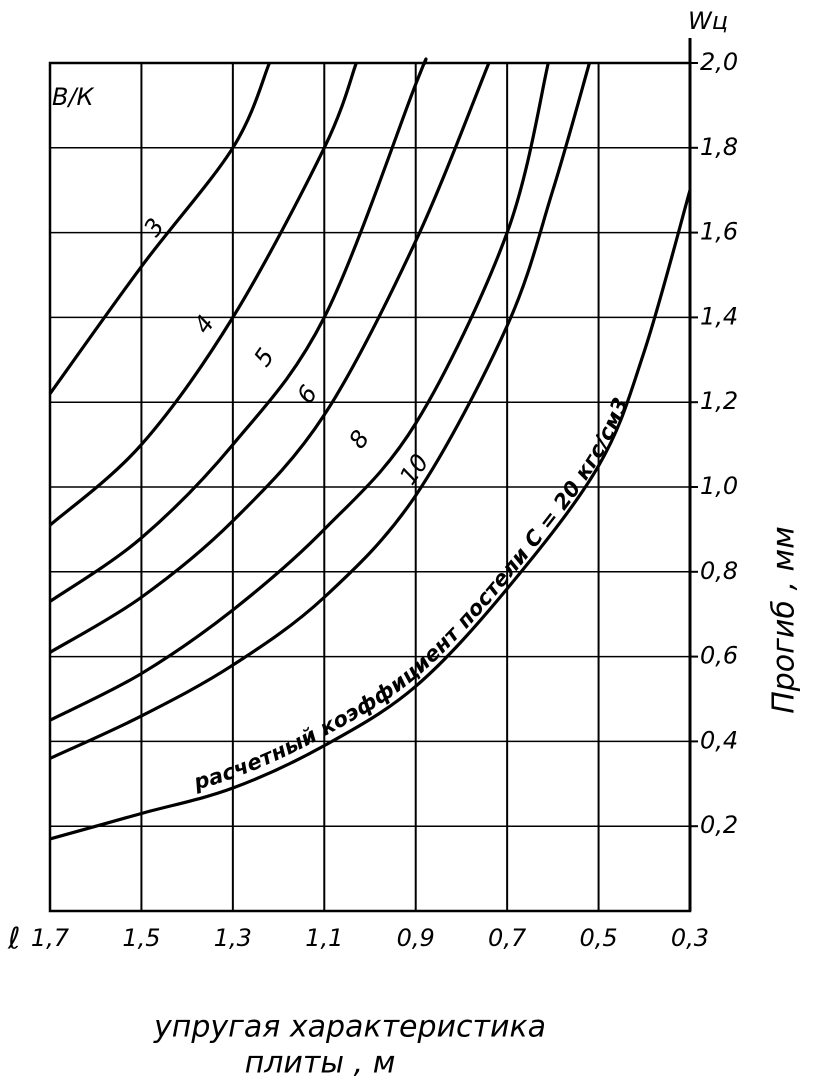 This screenshot has width=817, height=1088. What do you see at coordinates (307, 394) in the screenshot?
I see `curve-label: 6` at bounding box center [307, 394].